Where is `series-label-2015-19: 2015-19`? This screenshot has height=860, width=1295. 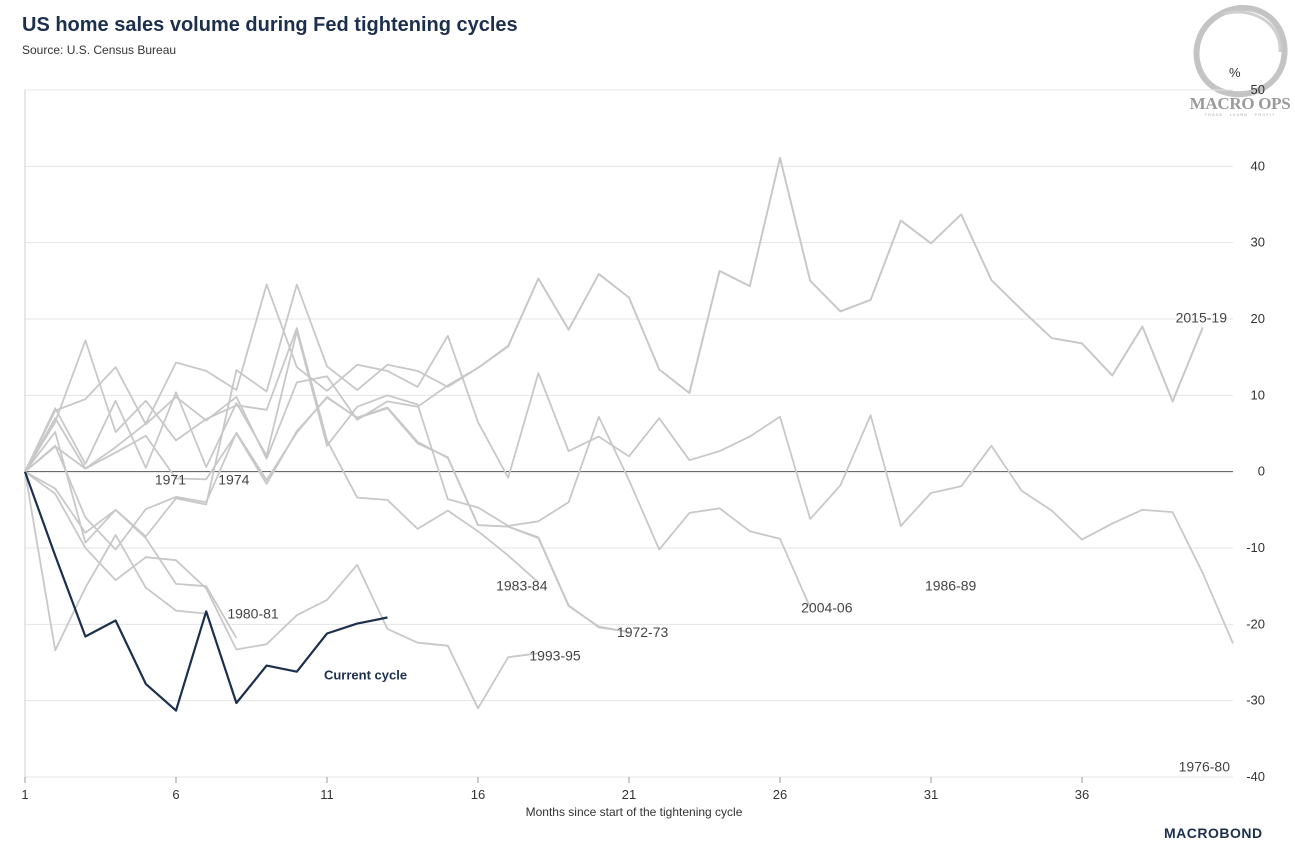
series-label-2015-19: 2015-19 is located at coordinates (1202, 317).